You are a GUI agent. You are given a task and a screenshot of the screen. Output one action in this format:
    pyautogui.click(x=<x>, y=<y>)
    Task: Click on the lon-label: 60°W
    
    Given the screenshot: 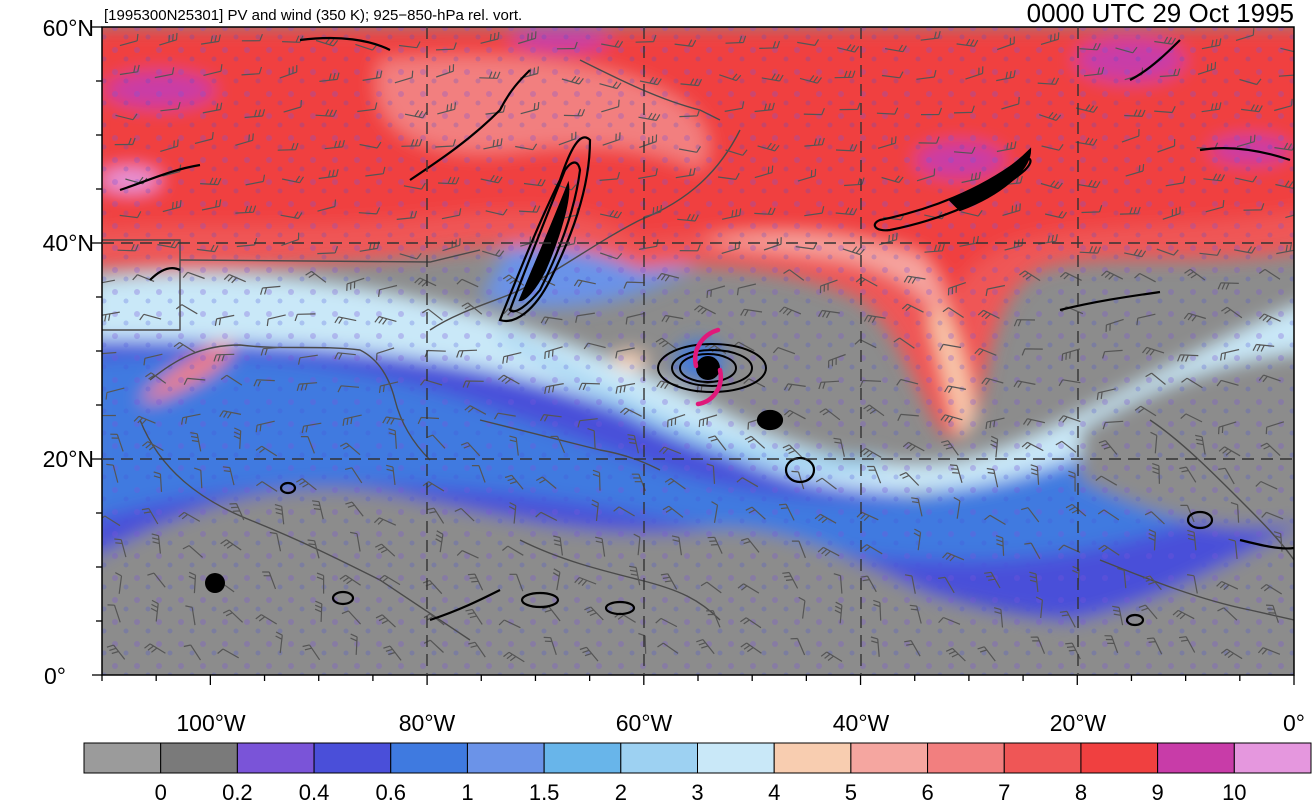 What is the action you would take?
    pyautogui.click(x=644, y=723)
    